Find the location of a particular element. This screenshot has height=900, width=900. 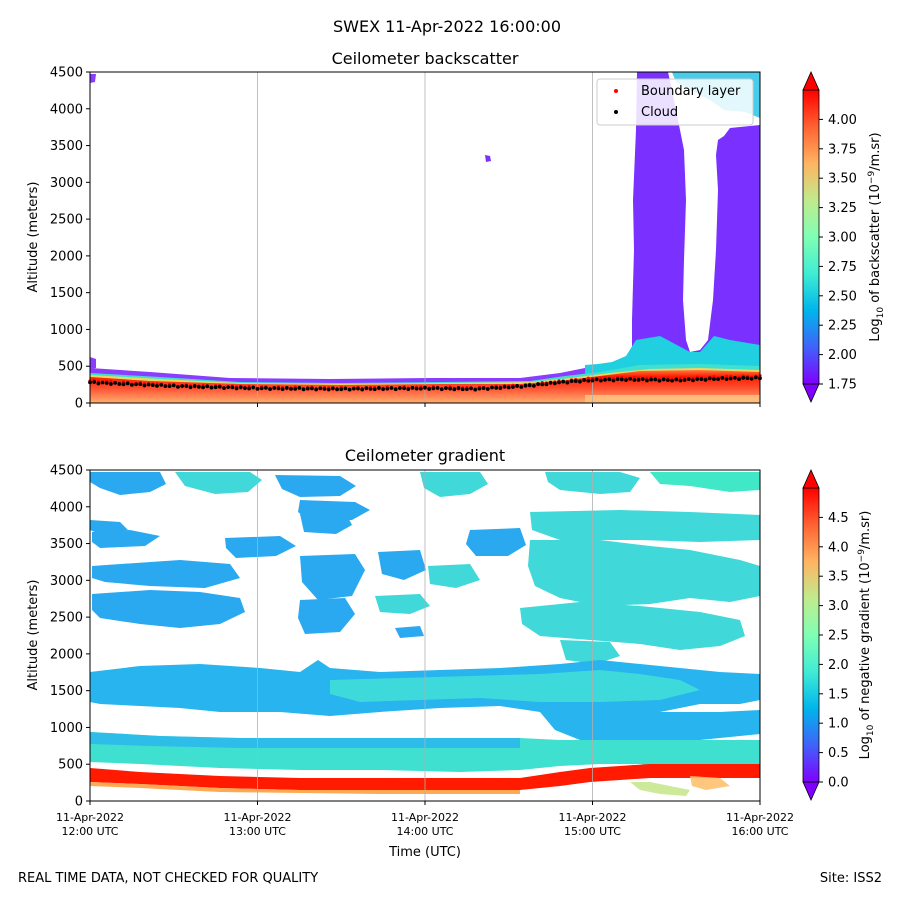

gradient-colorbar-extend-top is located at coordinates (811, 479).